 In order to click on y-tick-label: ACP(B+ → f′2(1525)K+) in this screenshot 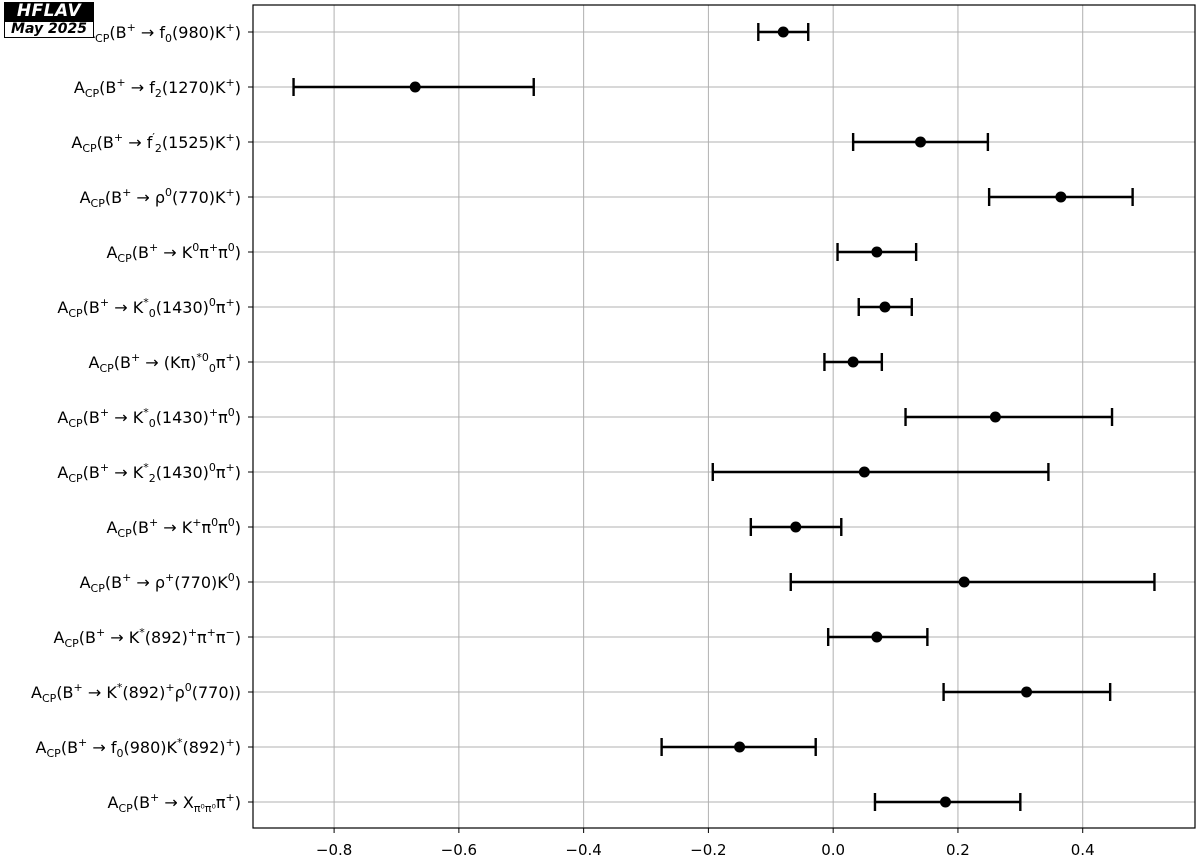, I will do `click(156, 143)`.